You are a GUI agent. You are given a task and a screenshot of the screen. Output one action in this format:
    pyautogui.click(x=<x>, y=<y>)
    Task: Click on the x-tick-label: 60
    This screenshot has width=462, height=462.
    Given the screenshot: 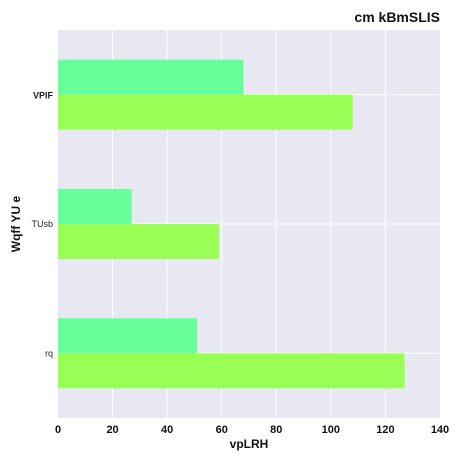 What is the action you would take?
    pyautogui.click(x=222, y=430)
    